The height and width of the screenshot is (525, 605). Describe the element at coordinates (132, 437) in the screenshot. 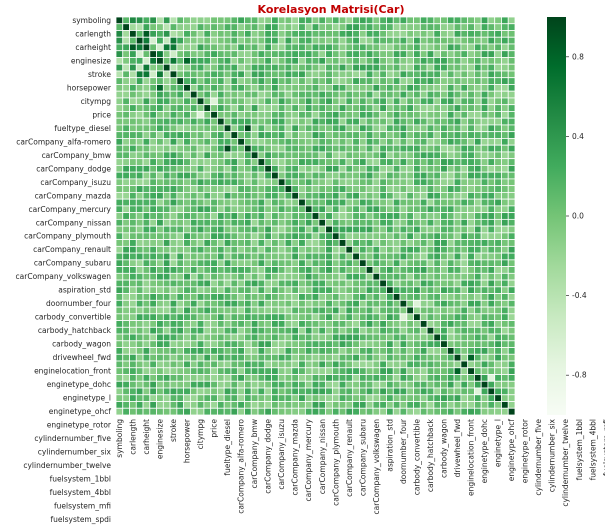

I see `x-tick-label: carlength` at that location.